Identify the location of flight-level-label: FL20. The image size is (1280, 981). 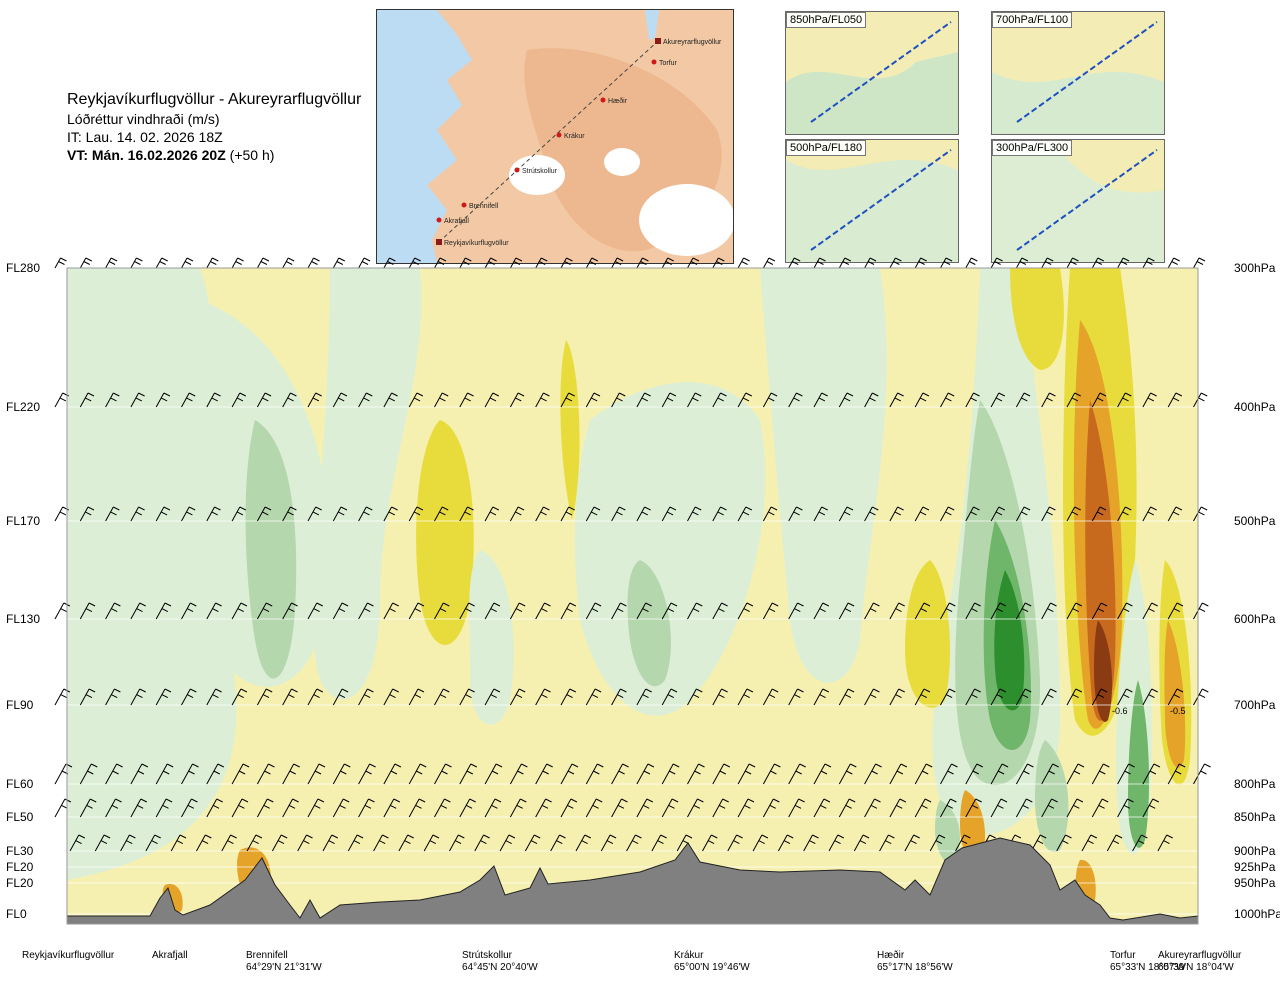
(20, 883).